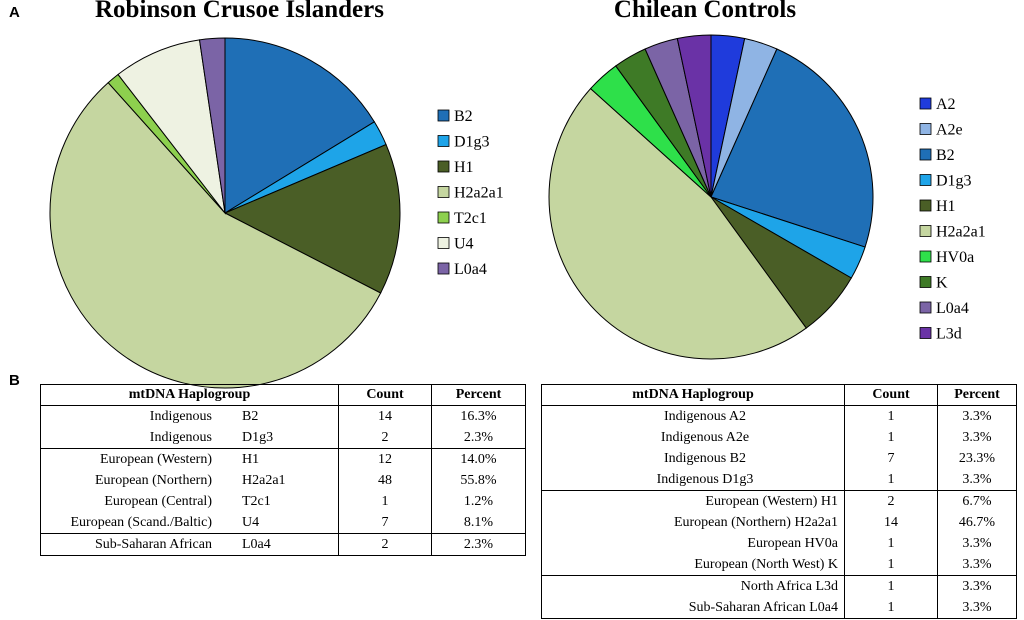 The width and height of the screenshot is (1024, 620). What do you see at coordinates (239, 11) in the screenshot?
I see `pie-title-islanders: Robinson Crusoe Islanders` at bounding box center [239, 11].